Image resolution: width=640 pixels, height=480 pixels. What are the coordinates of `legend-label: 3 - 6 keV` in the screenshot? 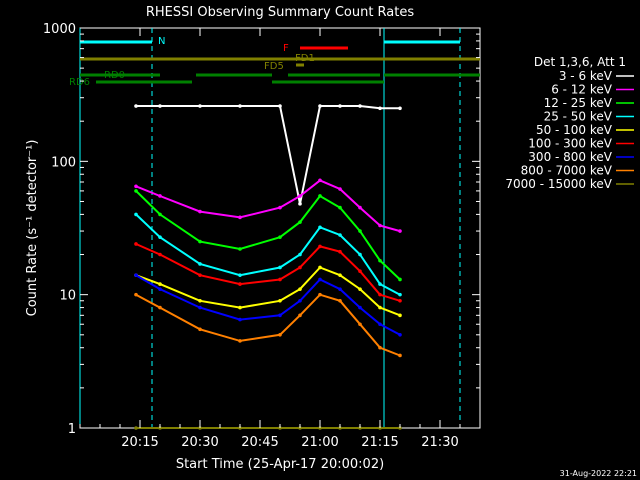 It's located at (586, 76).